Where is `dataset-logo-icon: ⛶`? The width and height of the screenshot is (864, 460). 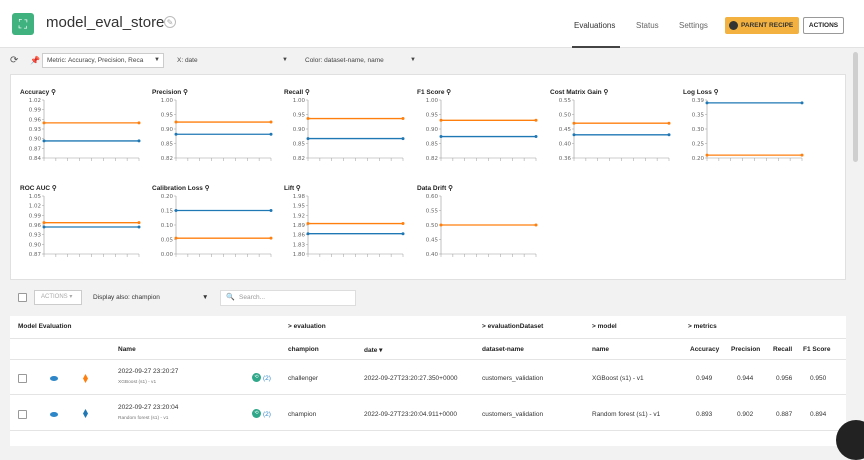
dataset-logo-icon: ⛶ is located at coordinates (23, 24).